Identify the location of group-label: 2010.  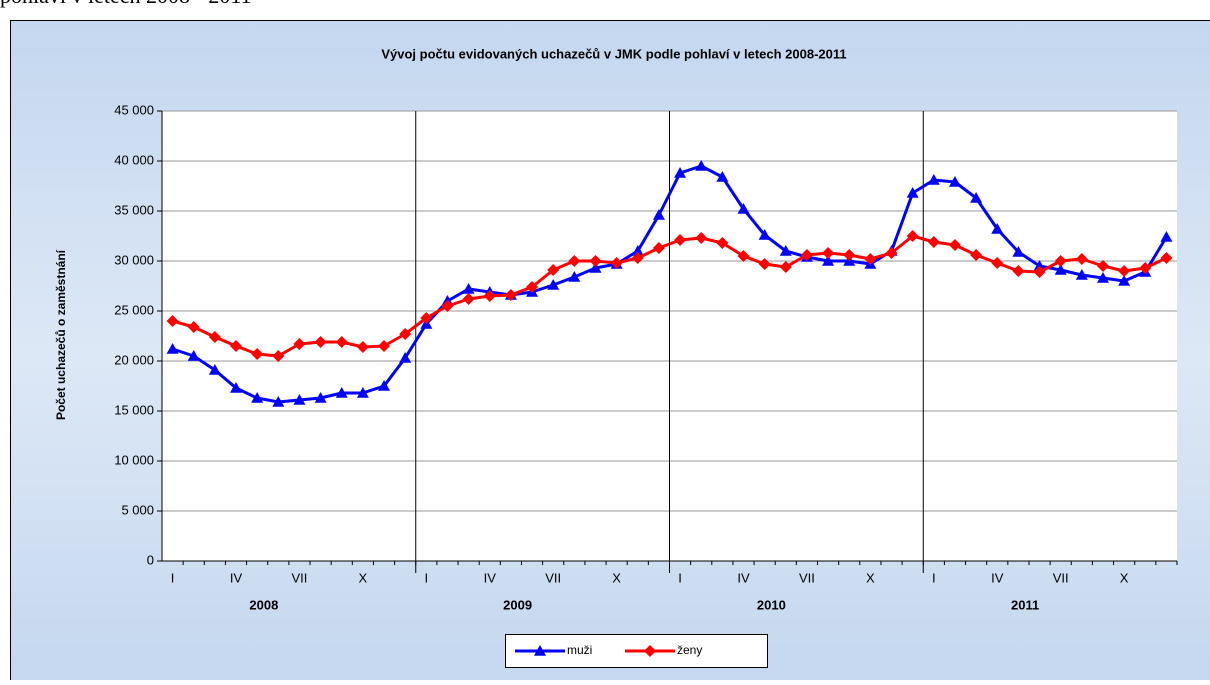
(771, 604).